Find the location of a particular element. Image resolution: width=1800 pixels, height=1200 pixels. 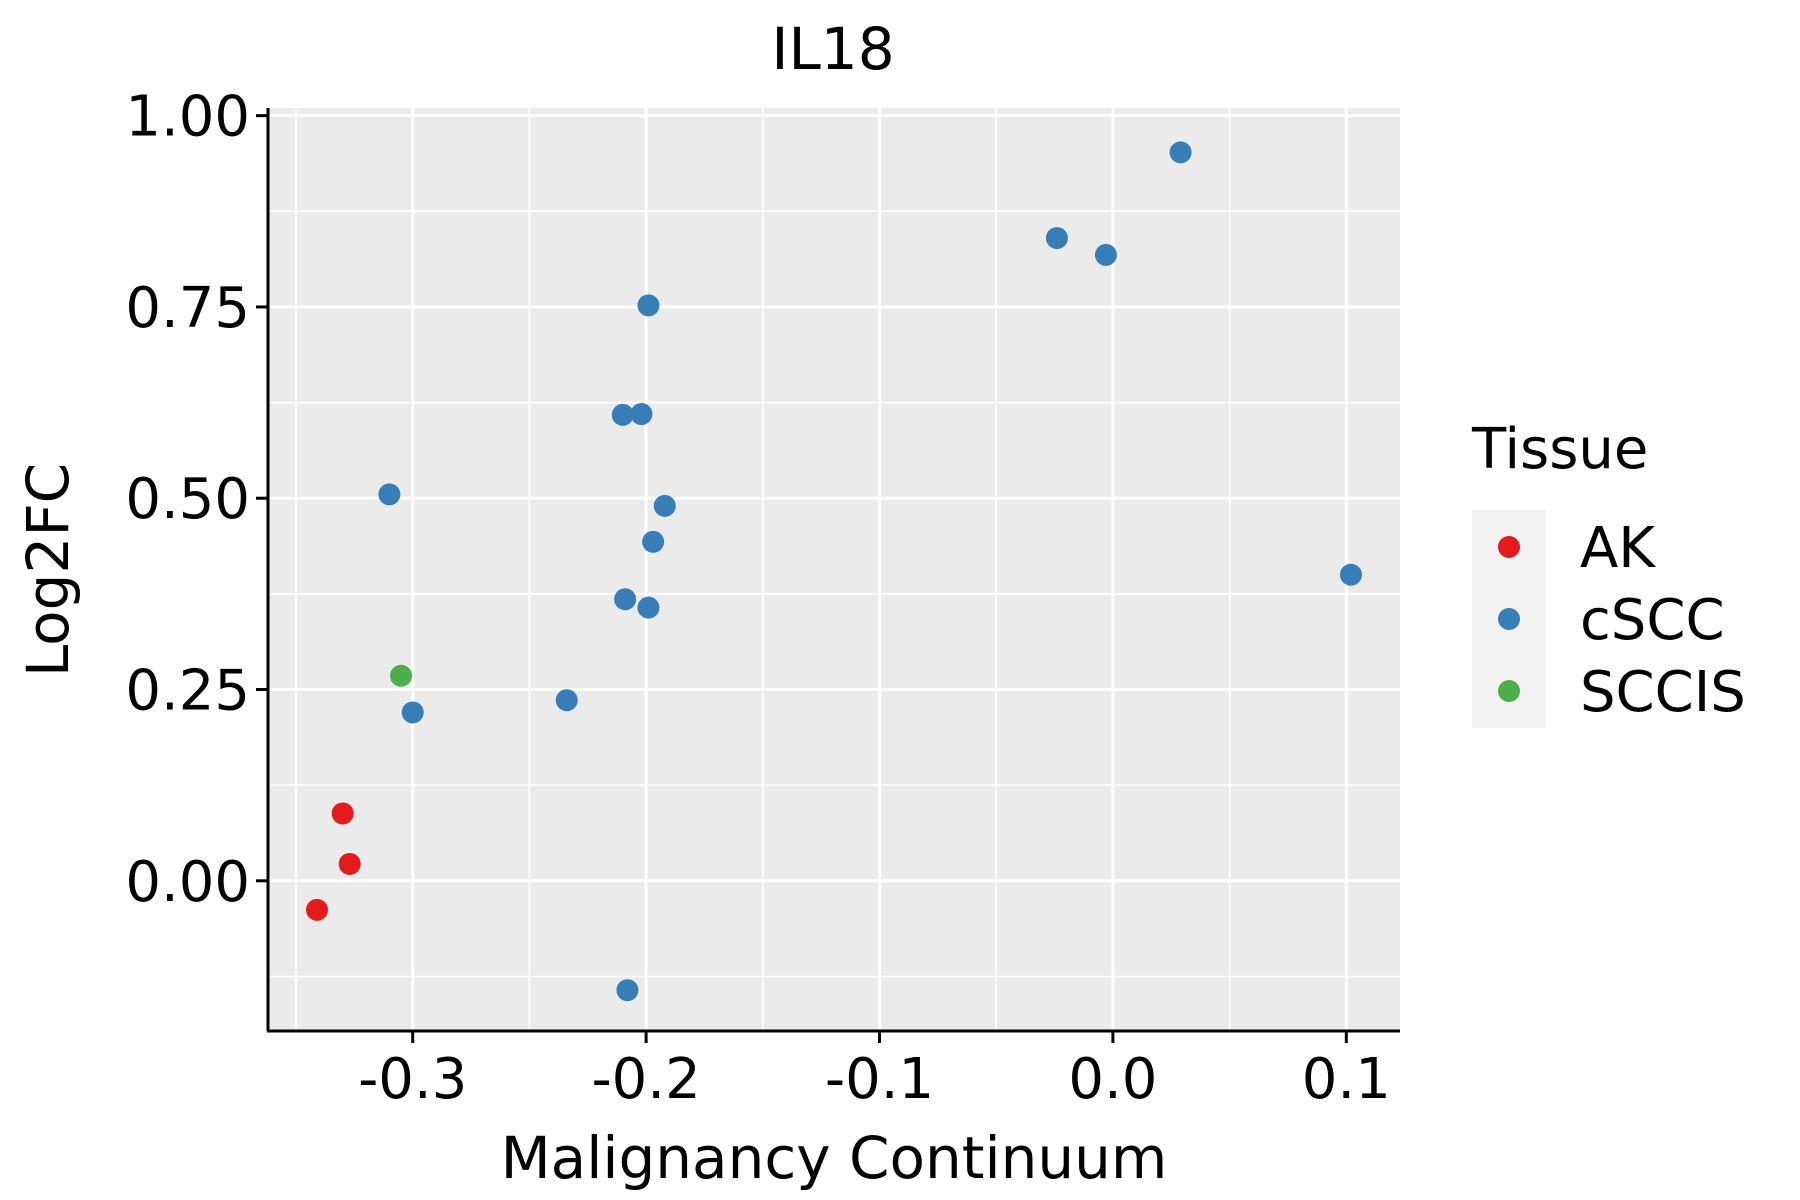

x-axis-ticks: -0.3 -0.2 -0.1 0.0 0.1 is located at coordinates (874, 1071).